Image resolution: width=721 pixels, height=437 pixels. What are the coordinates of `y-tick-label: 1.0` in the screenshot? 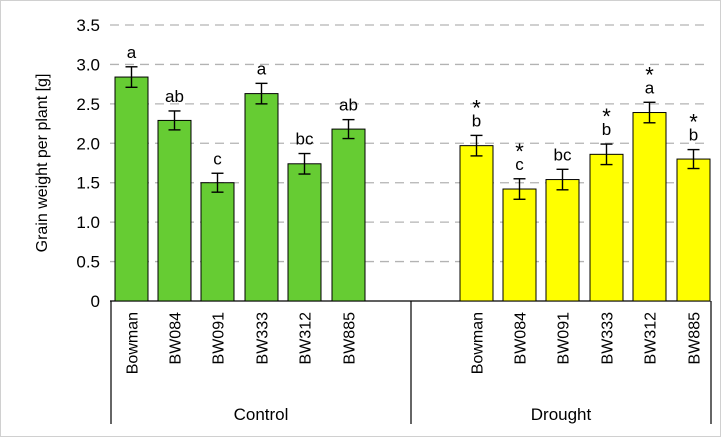 It's located at (88, 222).